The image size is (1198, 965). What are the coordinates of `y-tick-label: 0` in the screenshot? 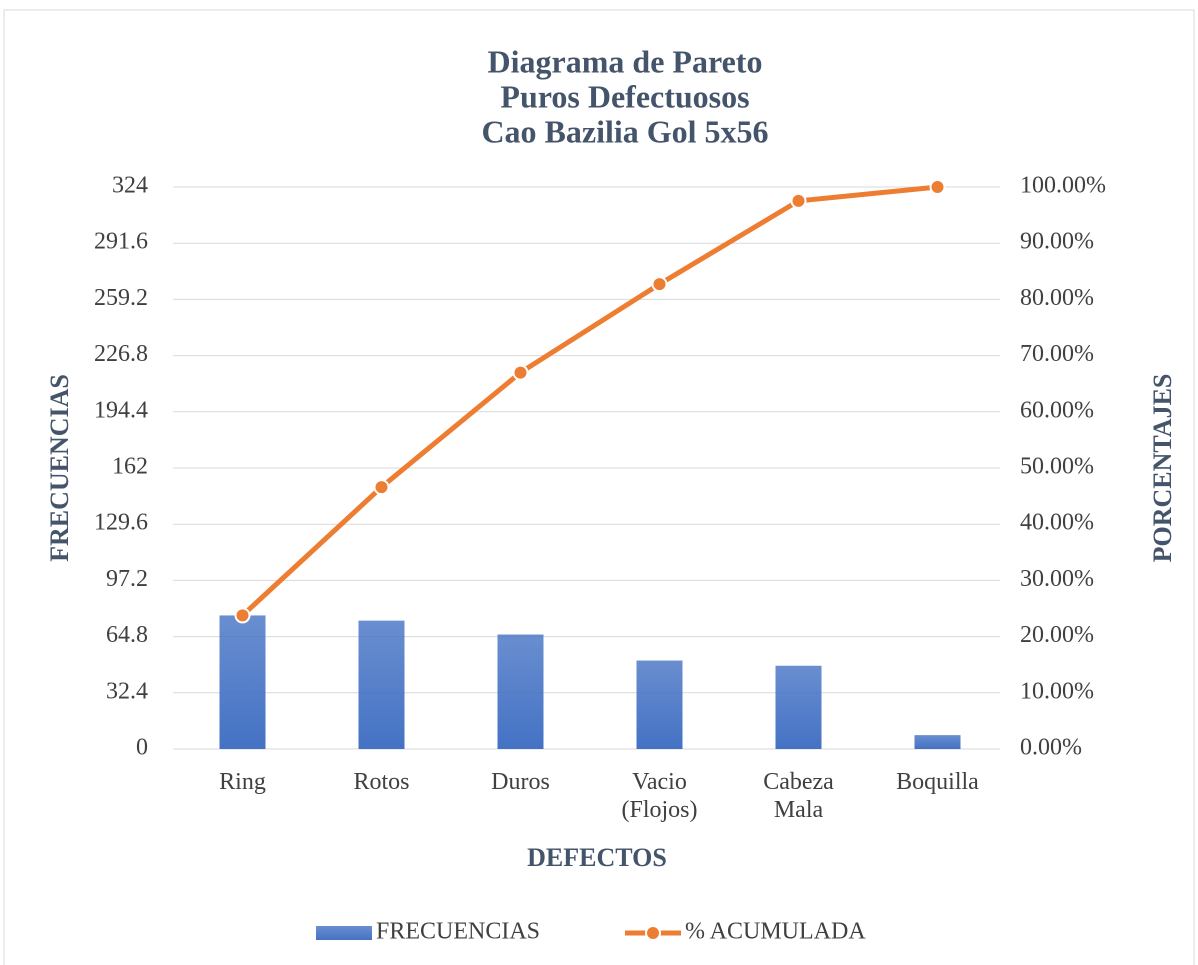 It's located at (142, 748).